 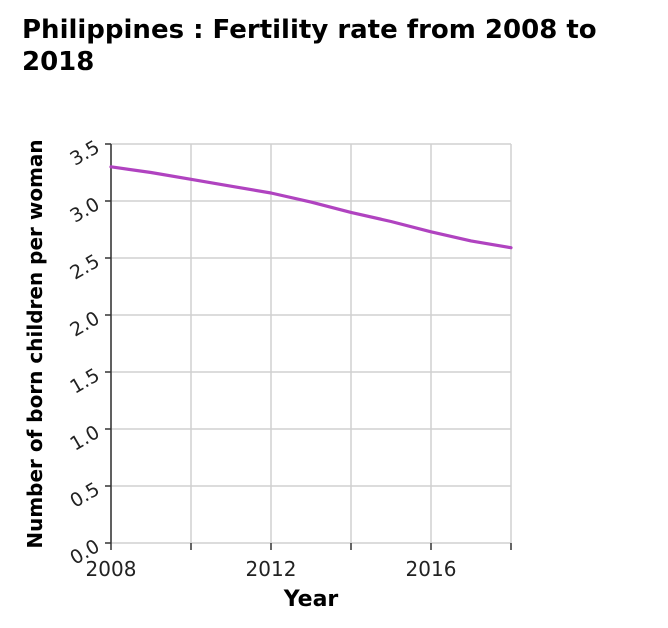 What do you see at coordinates (84, 381) in the screenshot?
I see `y-tick-label: 1.5` at bounding box center [84, 381].